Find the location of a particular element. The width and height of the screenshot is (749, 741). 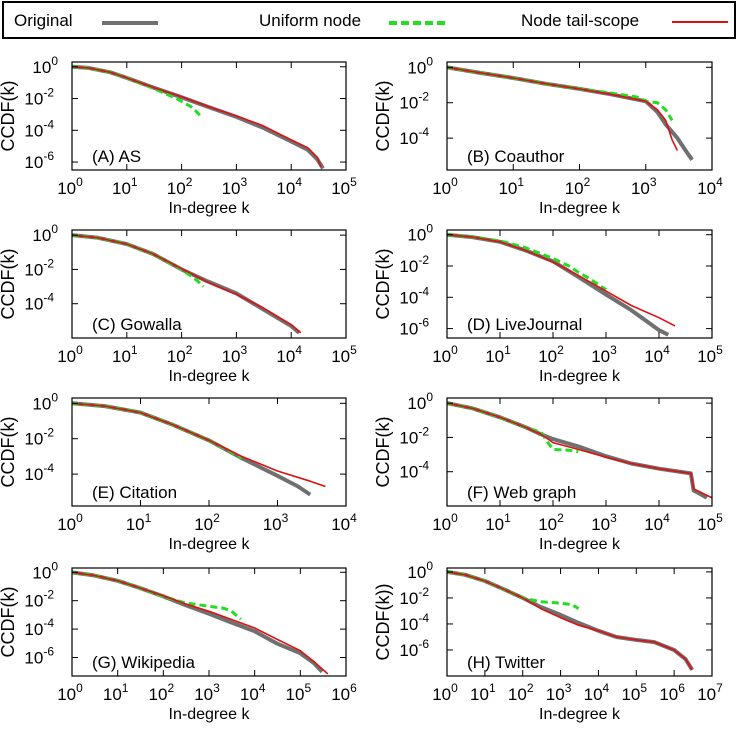

x-tick-label: 10⁷ is located at coordinates (710, 692).